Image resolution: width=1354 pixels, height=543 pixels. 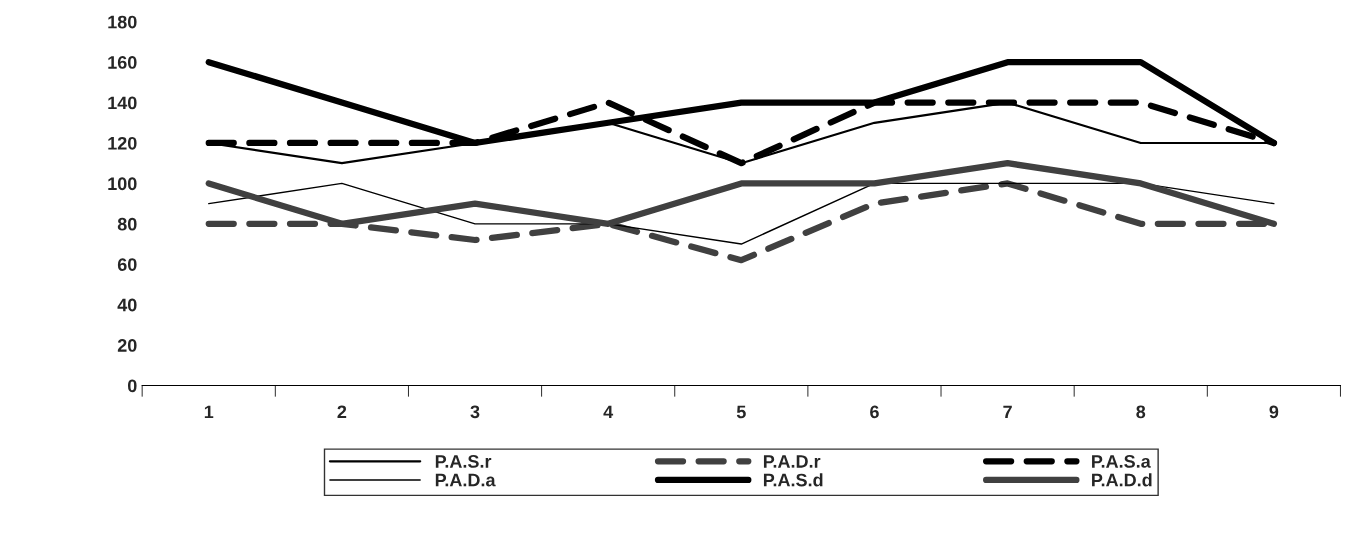 What do you see at coordinates (122, 62) in the screenshot?
I see `y-tick-label: 160` at bounding box center [122, 62].